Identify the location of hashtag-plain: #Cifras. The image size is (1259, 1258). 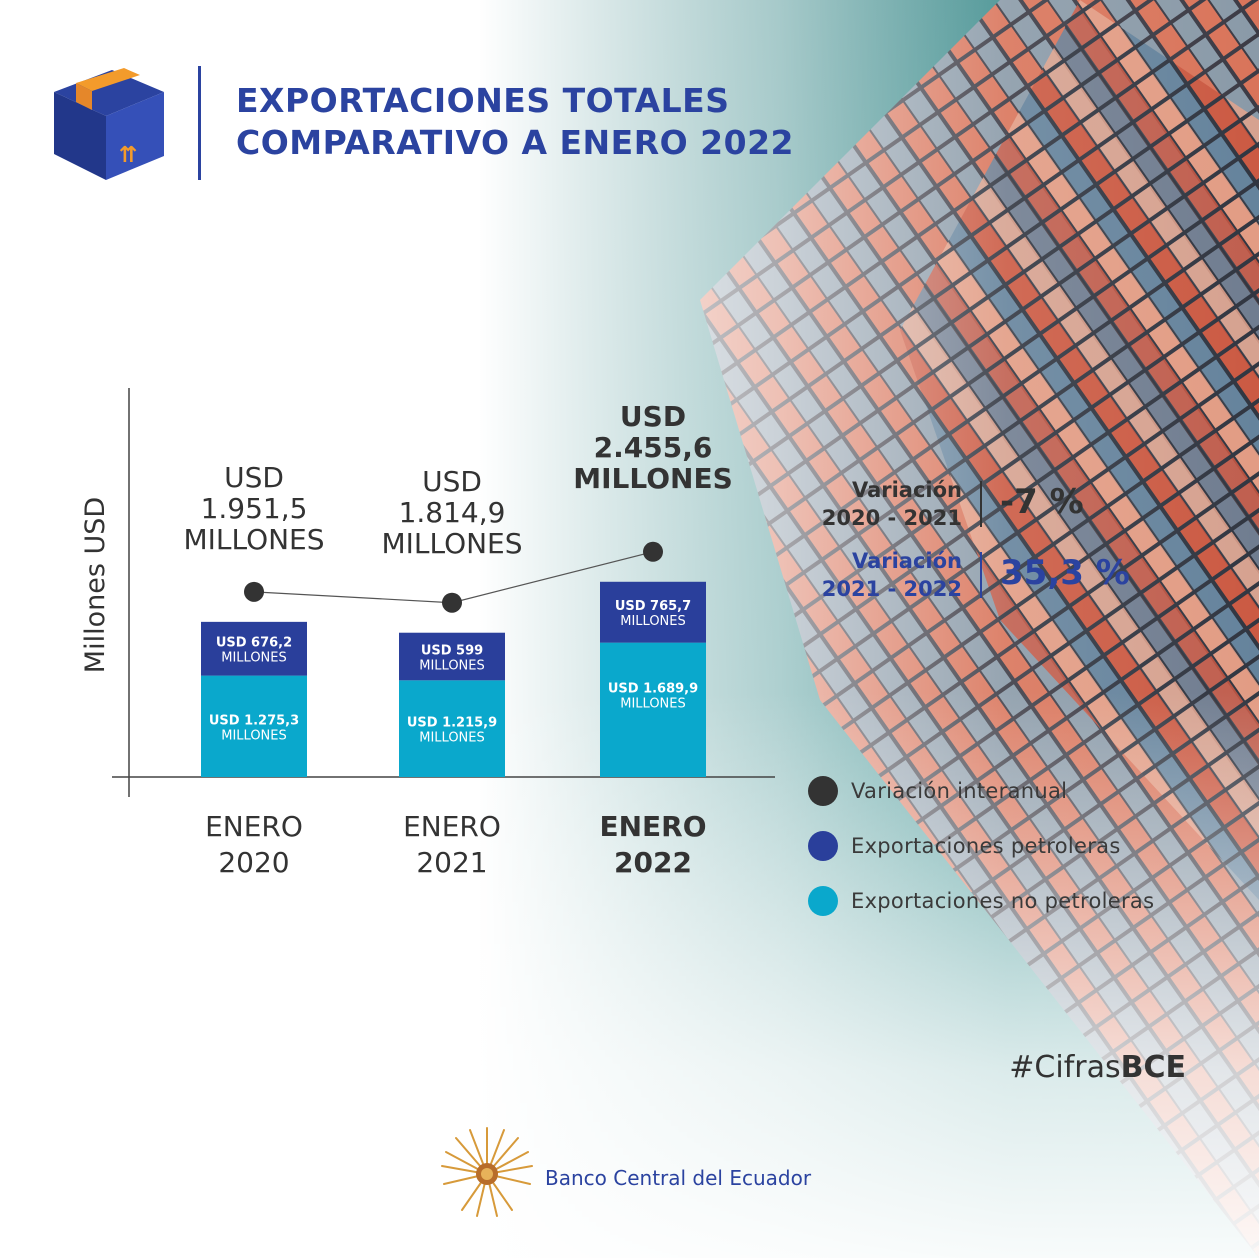
(1065, 1067).